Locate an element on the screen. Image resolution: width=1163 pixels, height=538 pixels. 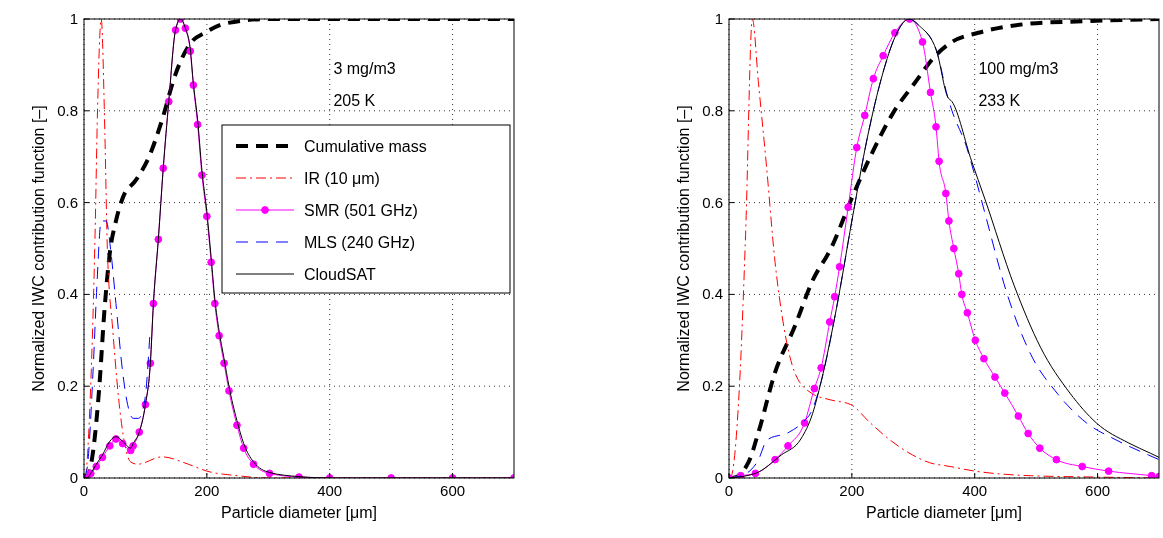
legend-label: Cumulative mass is located at coordinates (365, 146).